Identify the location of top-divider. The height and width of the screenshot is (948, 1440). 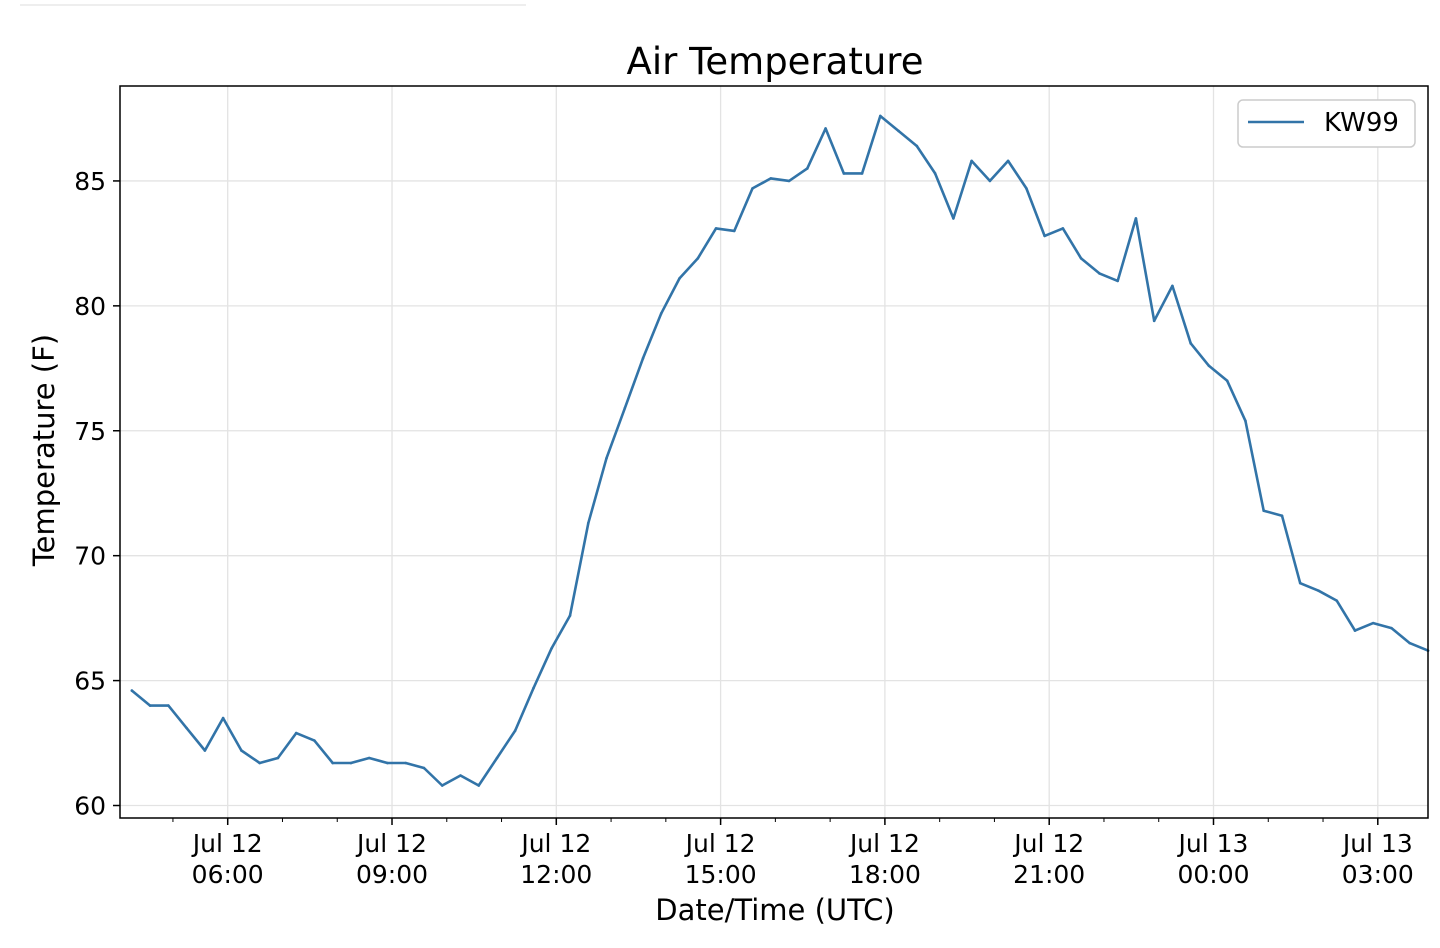
(273, 5).